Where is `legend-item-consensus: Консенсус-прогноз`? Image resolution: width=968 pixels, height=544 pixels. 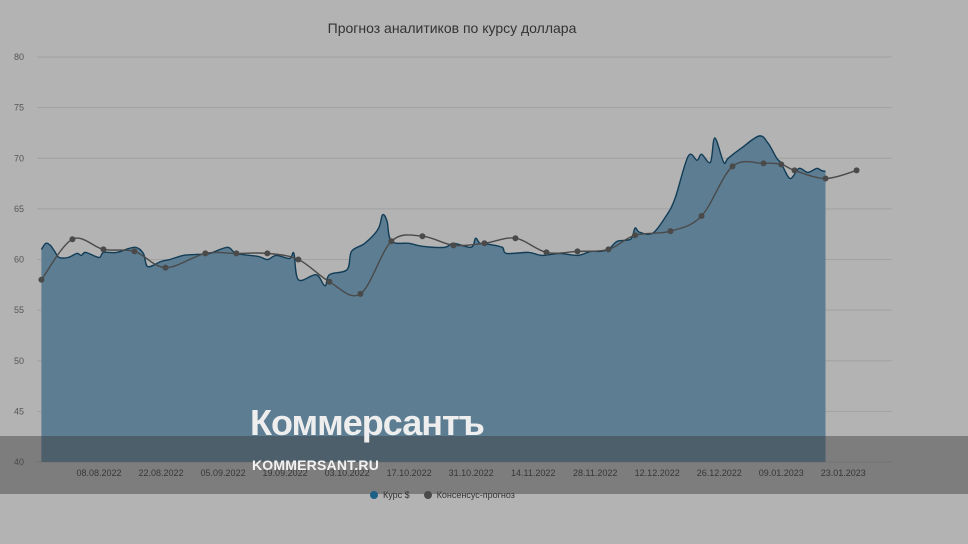 legend-item-consensus: Консенсус-прогноз is located at coordinates (469, 495).